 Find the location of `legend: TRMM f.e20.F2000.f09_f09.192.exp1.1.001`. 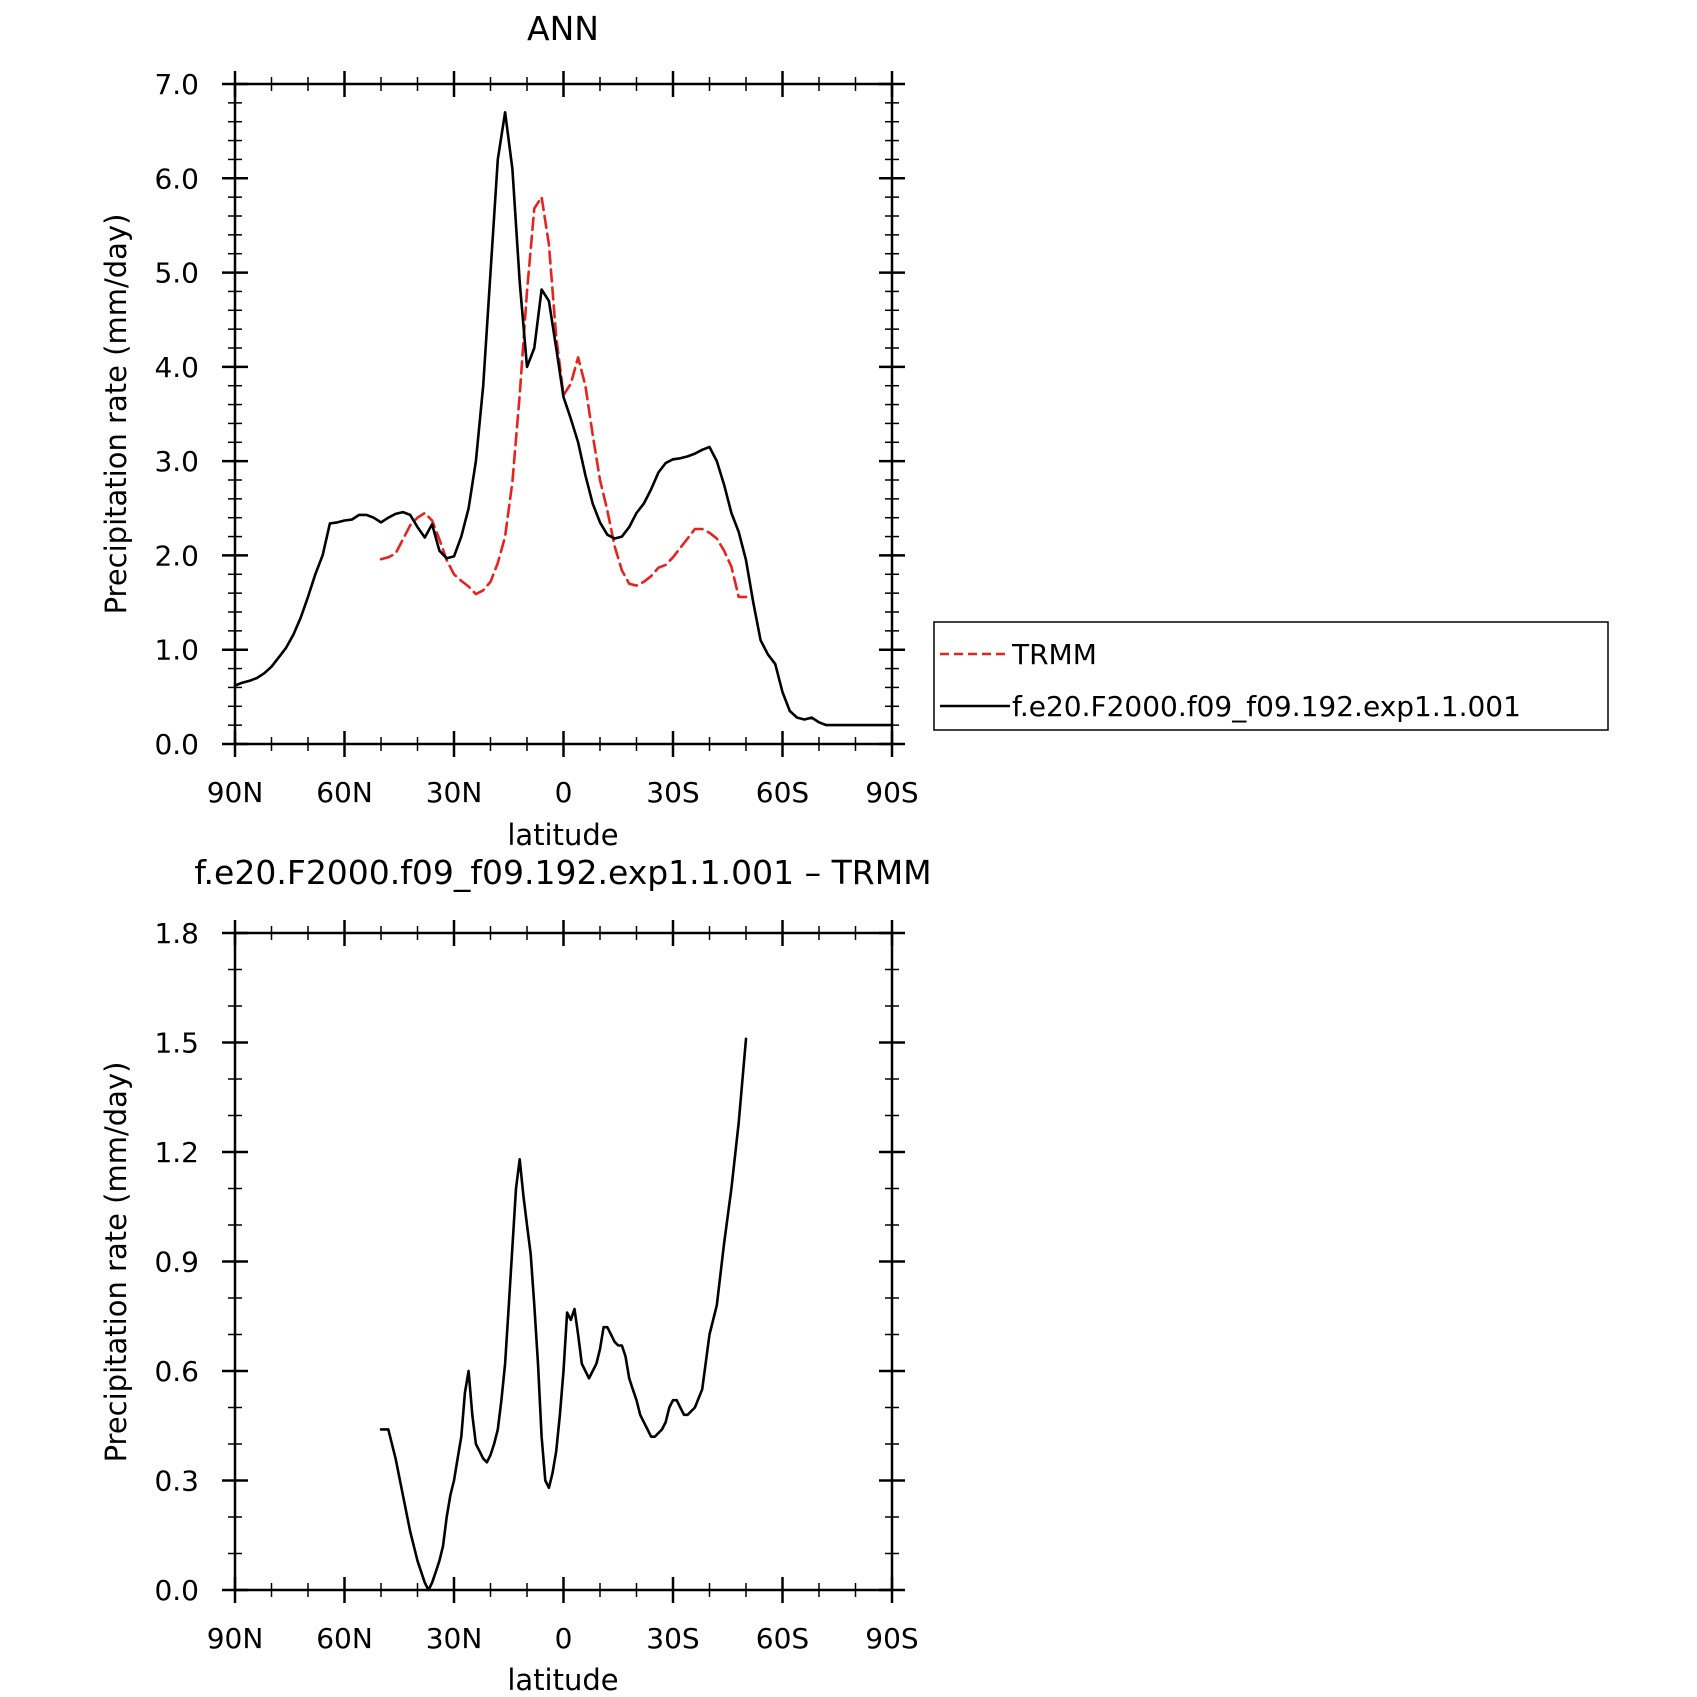

legend: TRMM f.e20.F2000.f09_f09.192.exp1.1.001 is located at coordinates (1271, 676).